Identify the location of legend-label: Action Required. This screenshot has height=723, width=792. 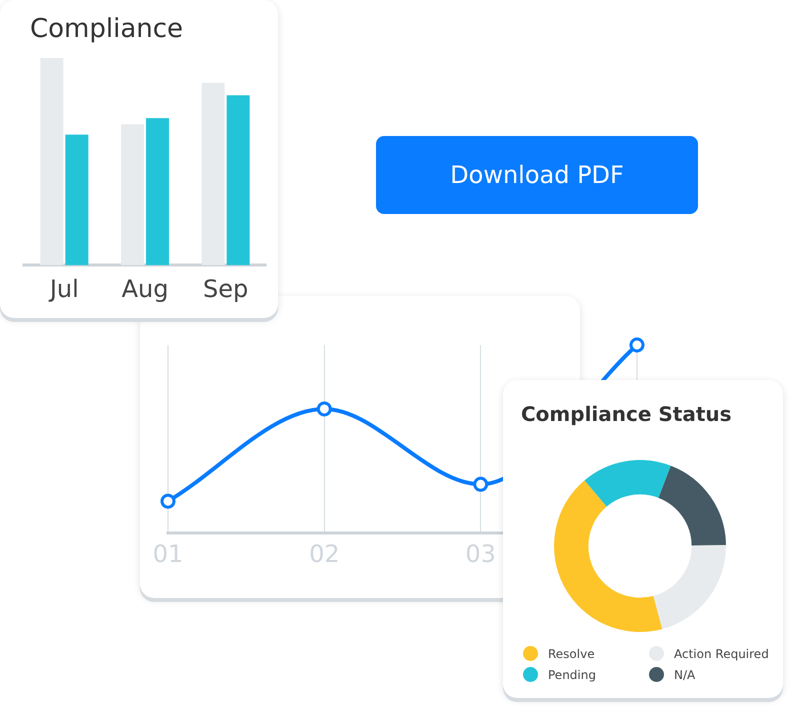
(721, 653).